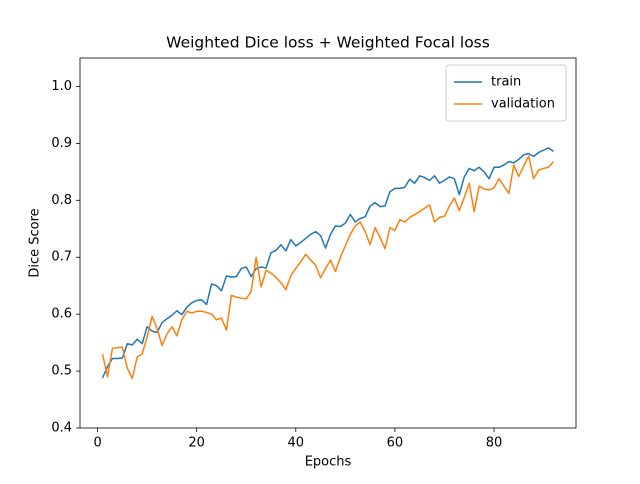 The height and width of the screenshot is (484, 640). Describe the element at coordinates (61, 257) in the screenshot. I see `y-tick-label: 0.7` at that location.